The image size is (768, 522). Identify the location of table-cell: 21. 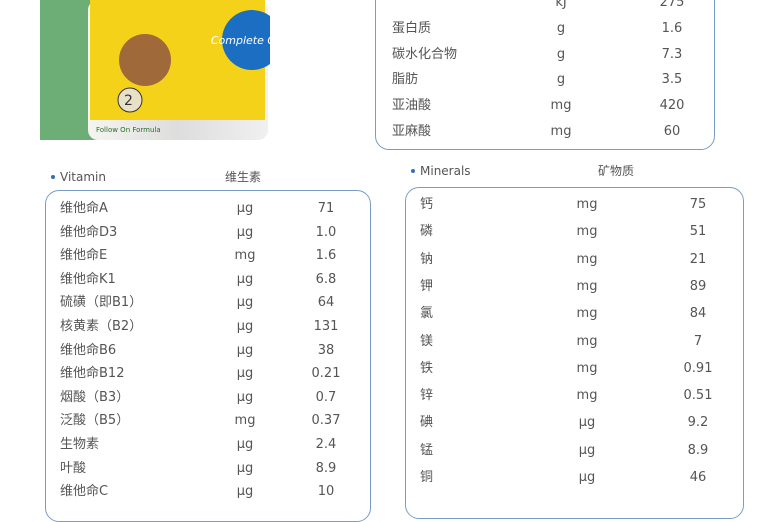
(698, 259).